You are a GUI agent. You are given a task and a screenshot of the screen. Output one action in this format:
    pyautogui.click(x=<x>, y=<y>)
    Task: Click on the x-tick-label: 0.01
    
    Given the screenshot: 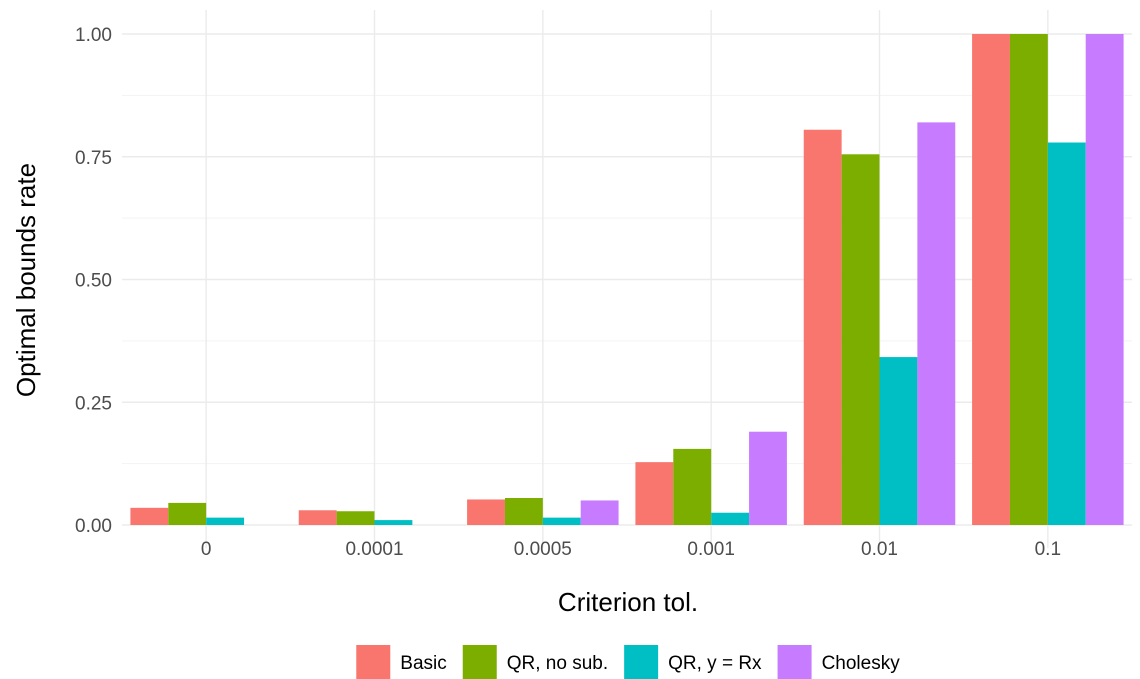 What is the action you would take?
    pyautogui.click(x=879, y=549)
    